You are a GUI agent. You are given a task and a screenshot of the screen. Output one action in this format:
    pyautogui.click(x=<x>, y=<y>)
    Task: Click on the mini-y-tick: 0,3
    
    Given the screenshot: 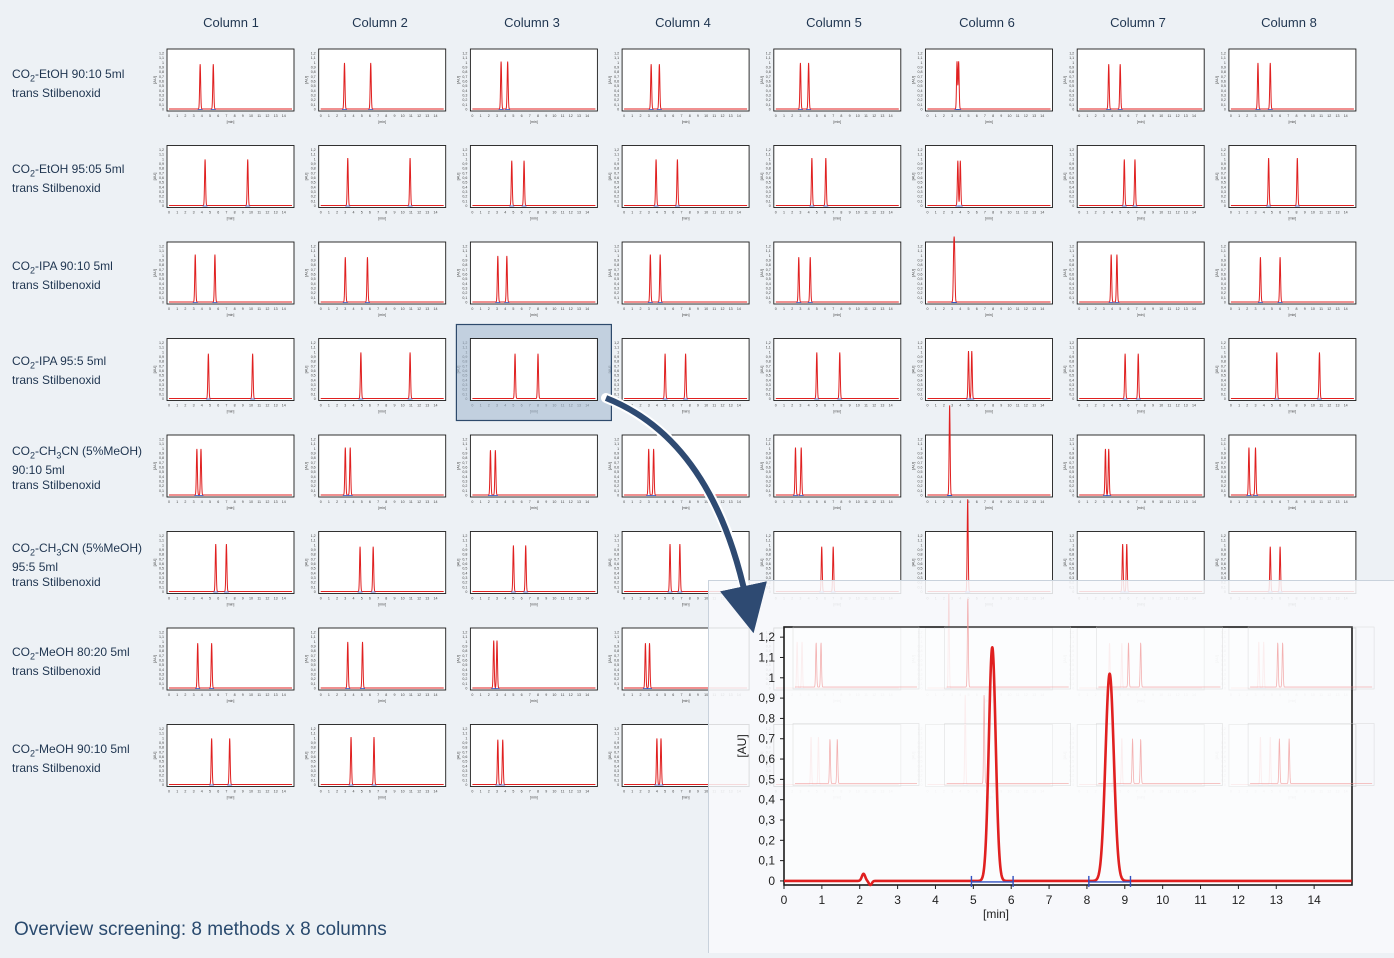 What is the action you would take?
    pyautogui.click(x=161, y=771)
    